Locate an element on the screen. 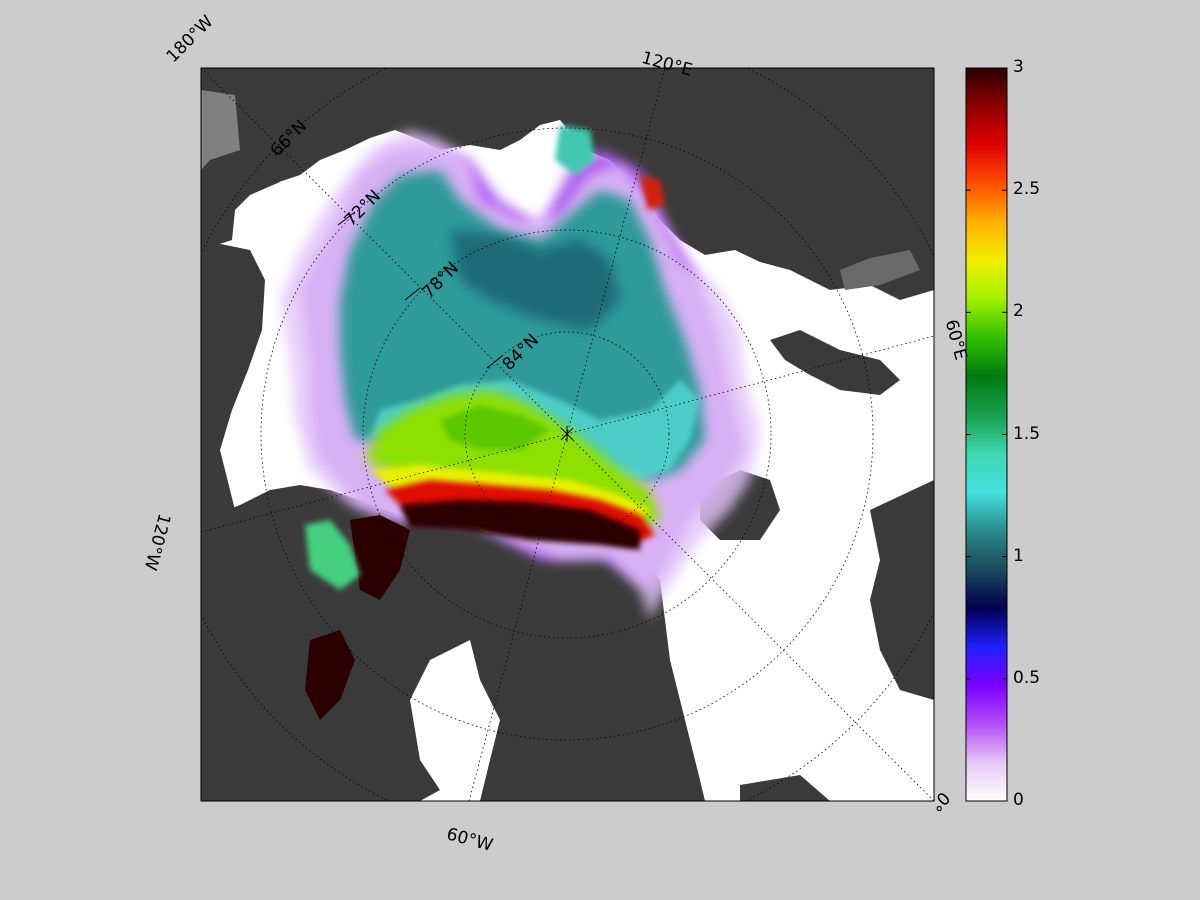 The width and height of the screenshot is (1200, 900). ice-dark-teal is located at coordinates (535, 280).